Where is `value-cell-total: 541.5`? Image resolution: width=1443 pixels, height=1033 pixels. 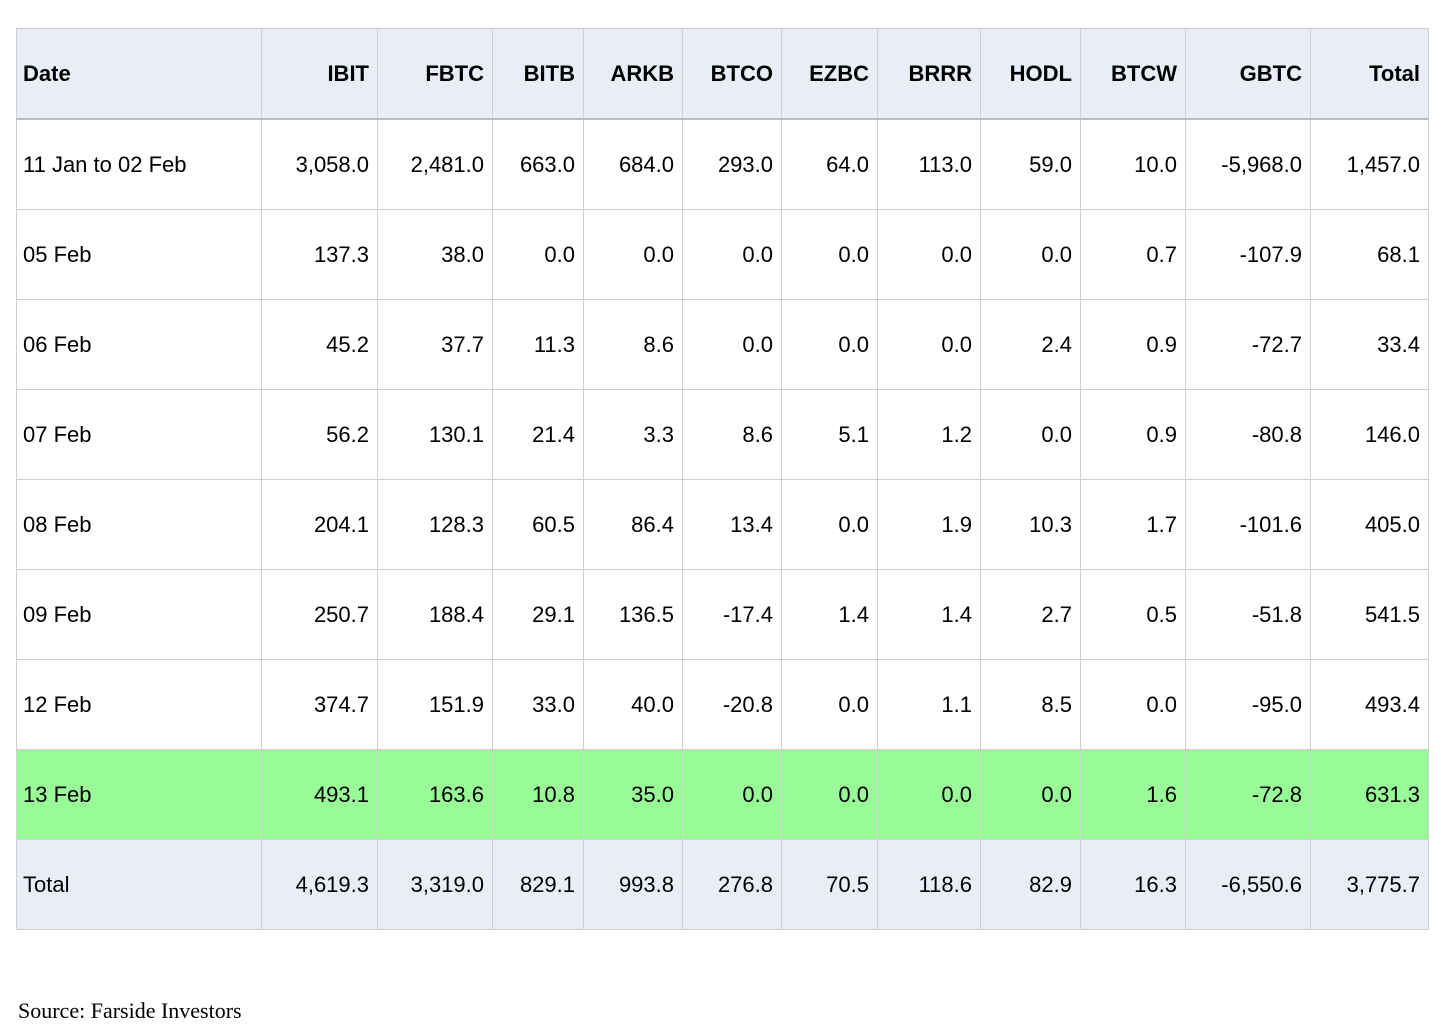 value-cell-total: 541.5 is located at coordinates (1369, 614).